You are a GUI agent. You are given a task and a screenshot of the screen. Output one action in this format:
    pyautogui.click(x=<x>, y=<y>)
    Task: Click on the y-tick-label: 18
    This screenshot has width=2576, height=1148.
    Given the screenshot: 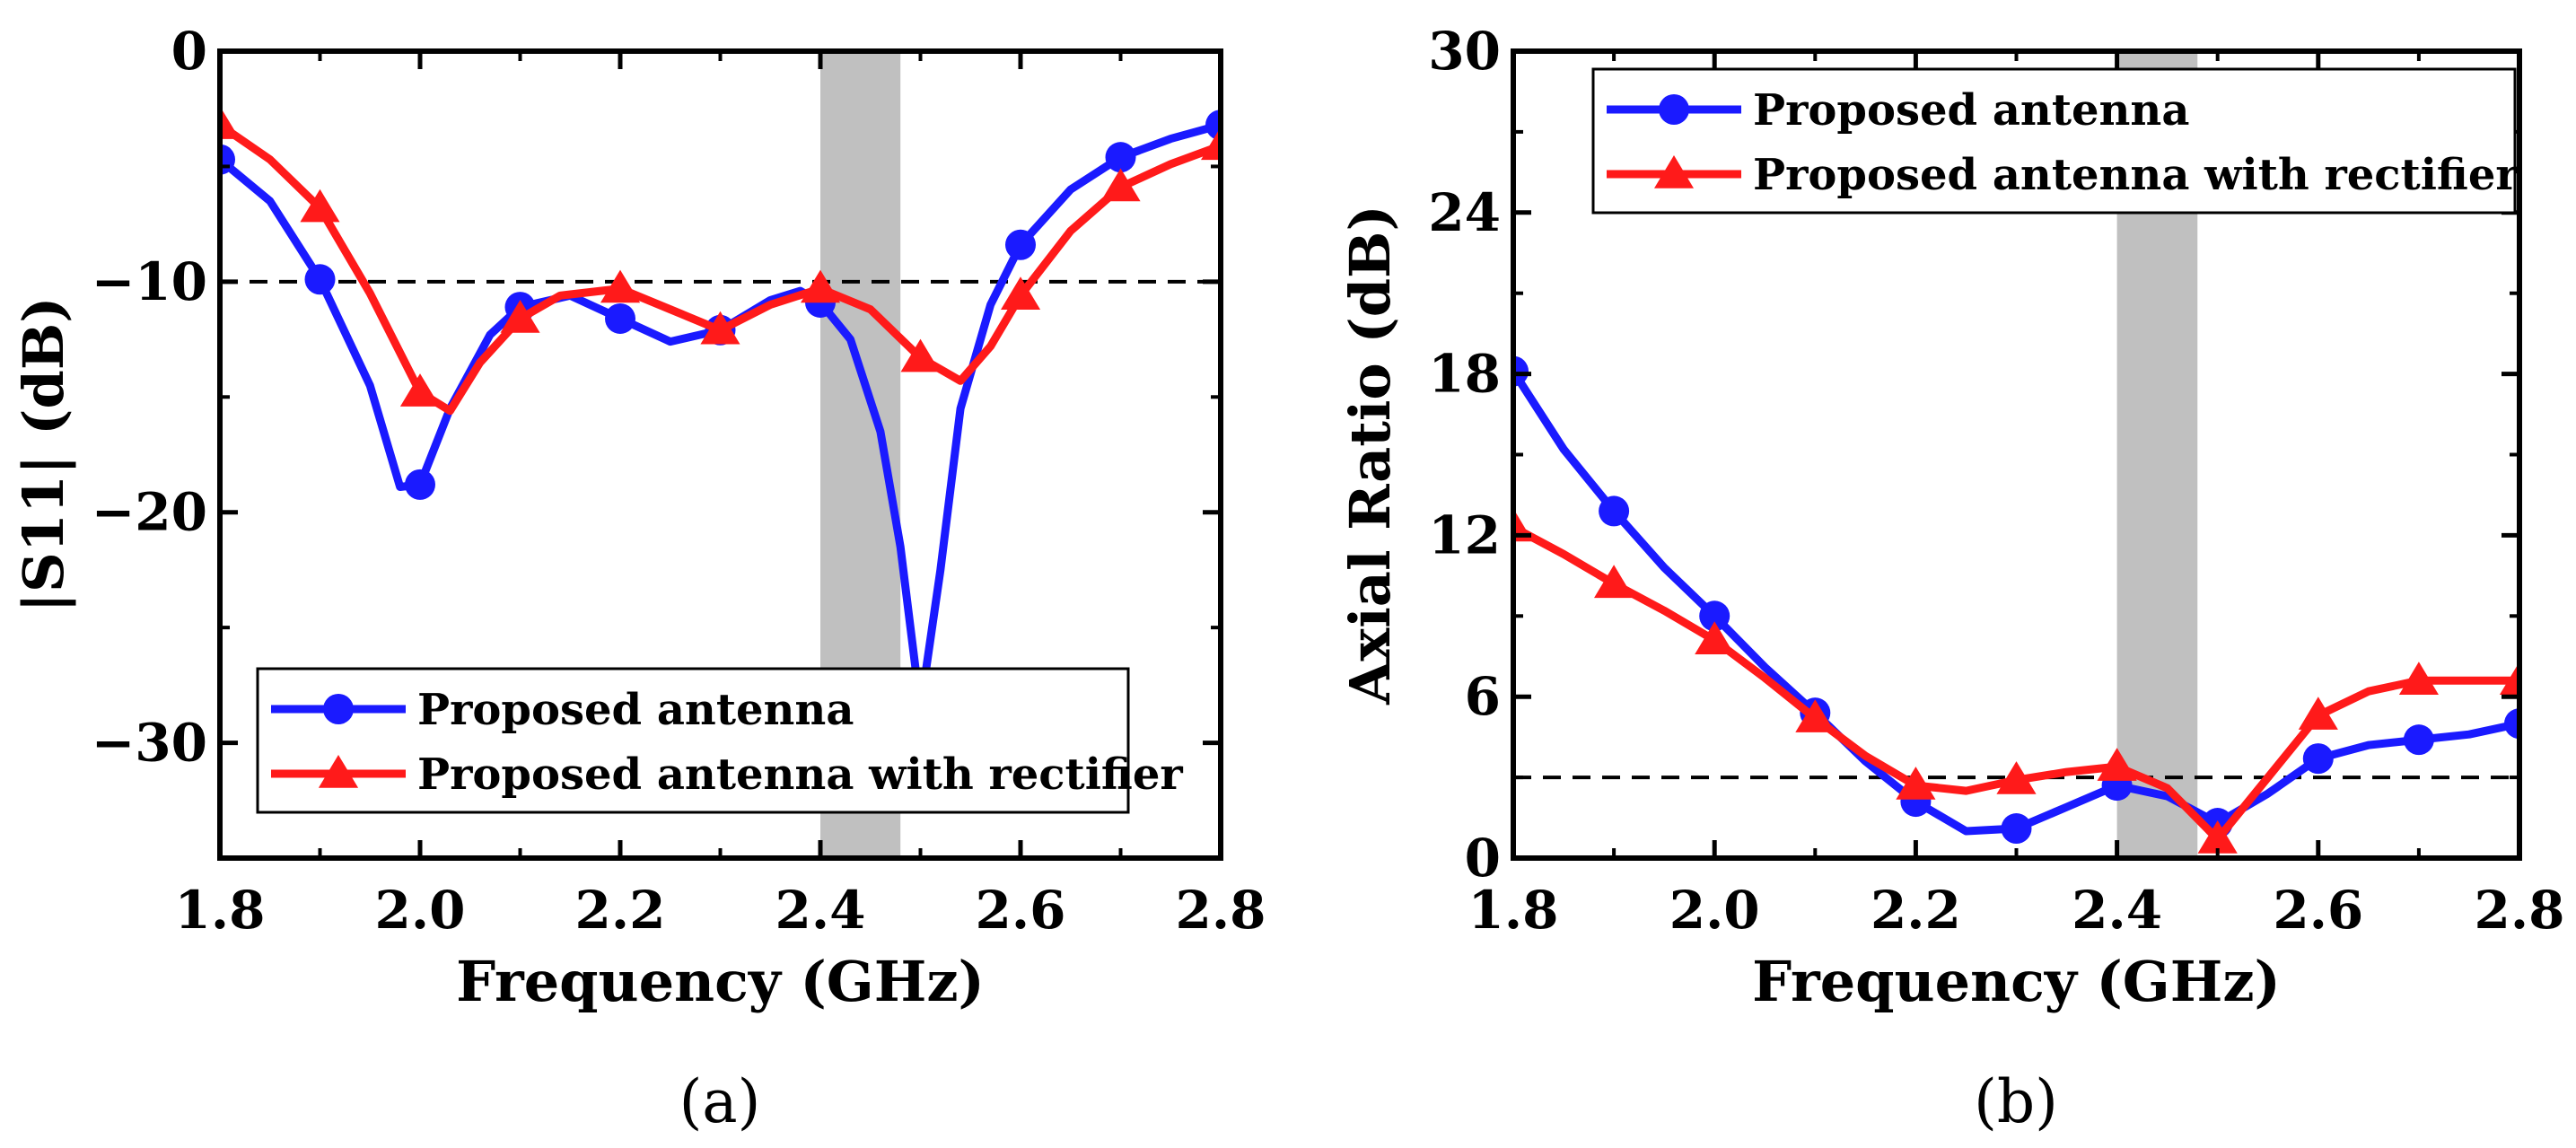 What is the action you would take?
    pyautogui.click(x=1464, y=374)
    